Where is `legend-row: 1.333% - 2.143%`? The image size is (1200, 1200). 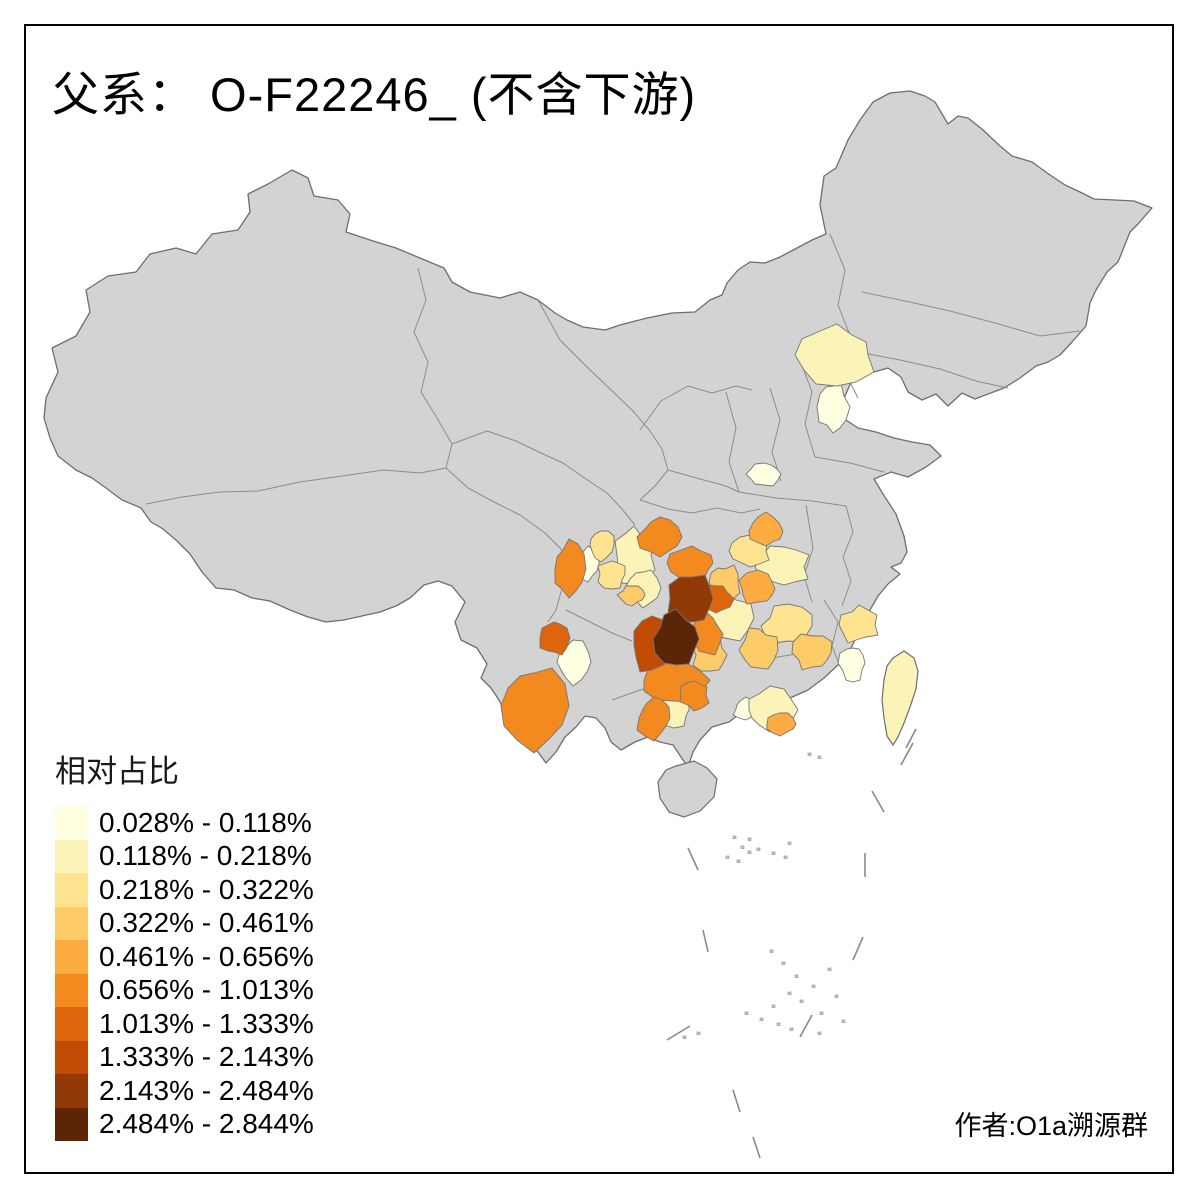 legend-row: 1.333% - 2.143% is located at coordinates (184, 1057).